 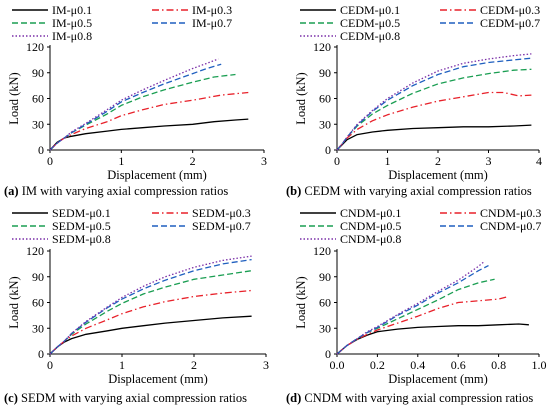 I want to click on x-tick-label: 0.4, so click(x=417, y=365).